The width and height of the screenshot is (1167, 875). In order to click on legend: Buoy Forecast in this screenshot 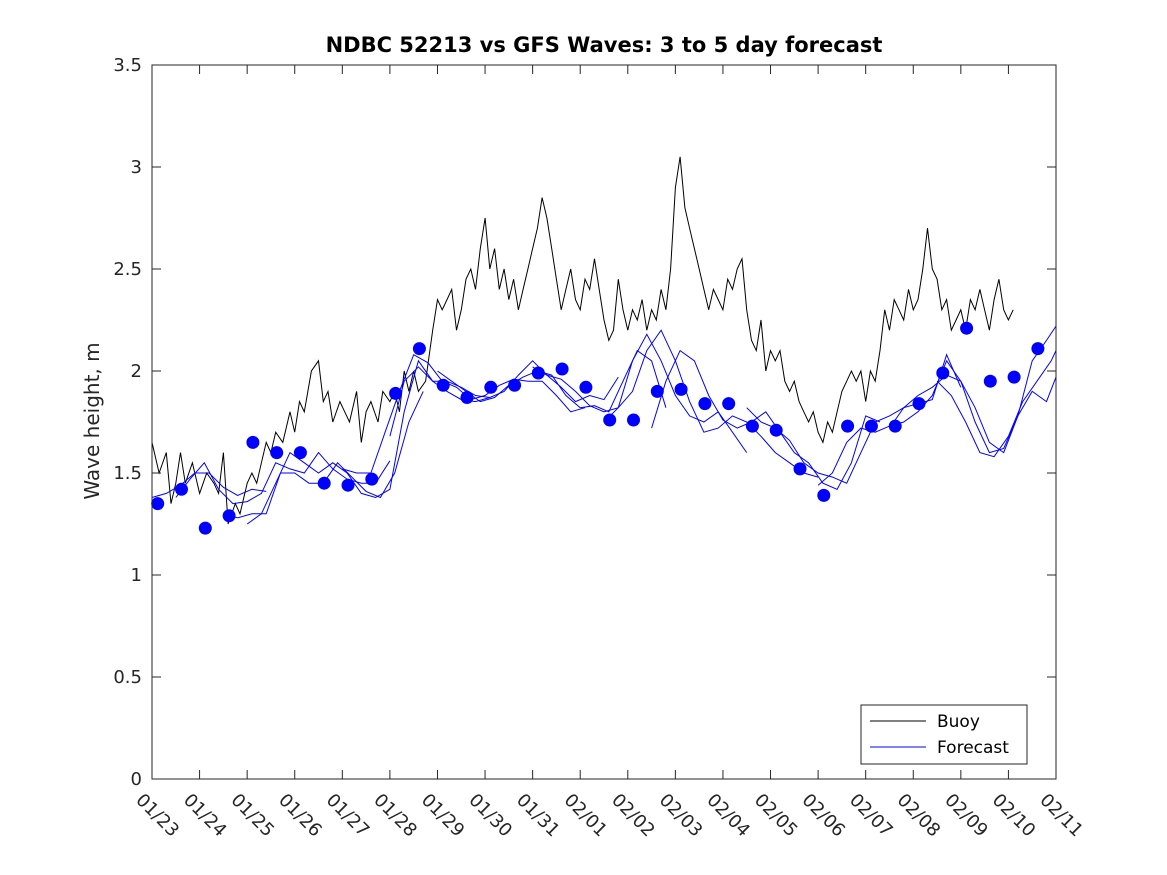, I will do `click(944, 734)`.